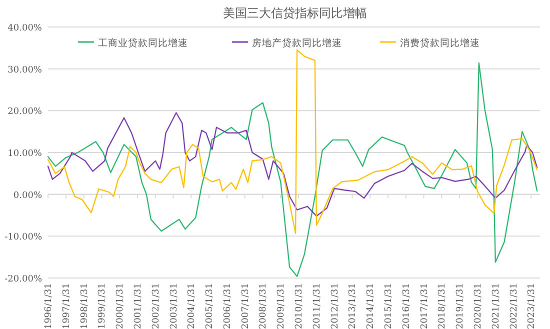 Image resolution: width=550 pixels, height=329 pixels. What do you see at coordinates (263, 306) in the screenshot?
I see `x-tick-label: 2008/1/31` at bounding box center [263, 306].